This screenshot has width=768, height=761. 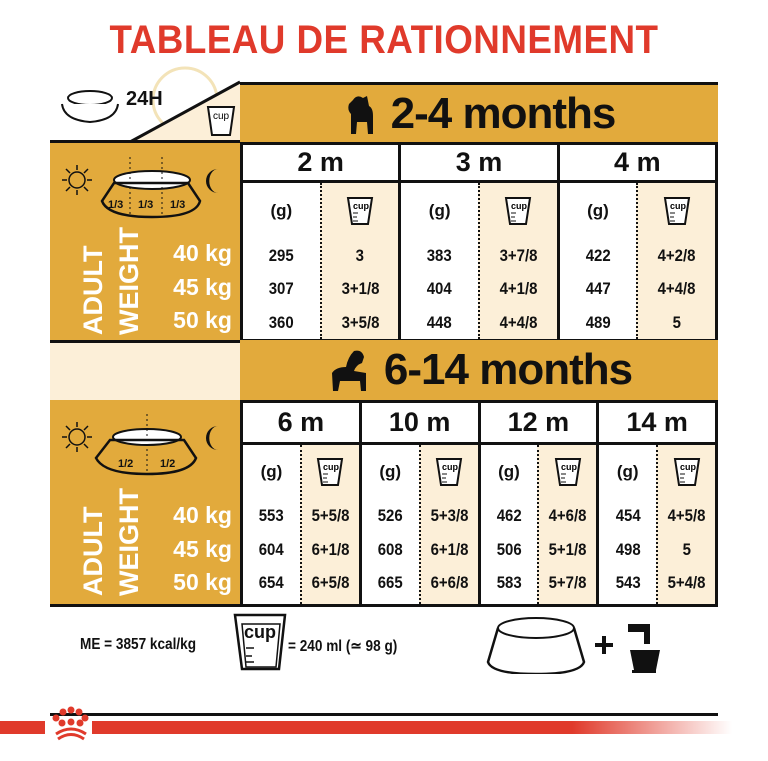 I want to click on section-2-title-num: 6-14, so click(x=426, y=369).